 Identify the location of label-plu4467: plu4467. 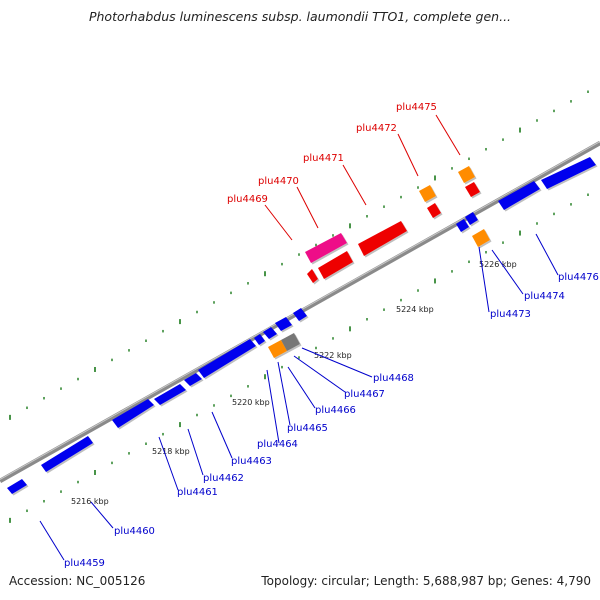
(364, 394).